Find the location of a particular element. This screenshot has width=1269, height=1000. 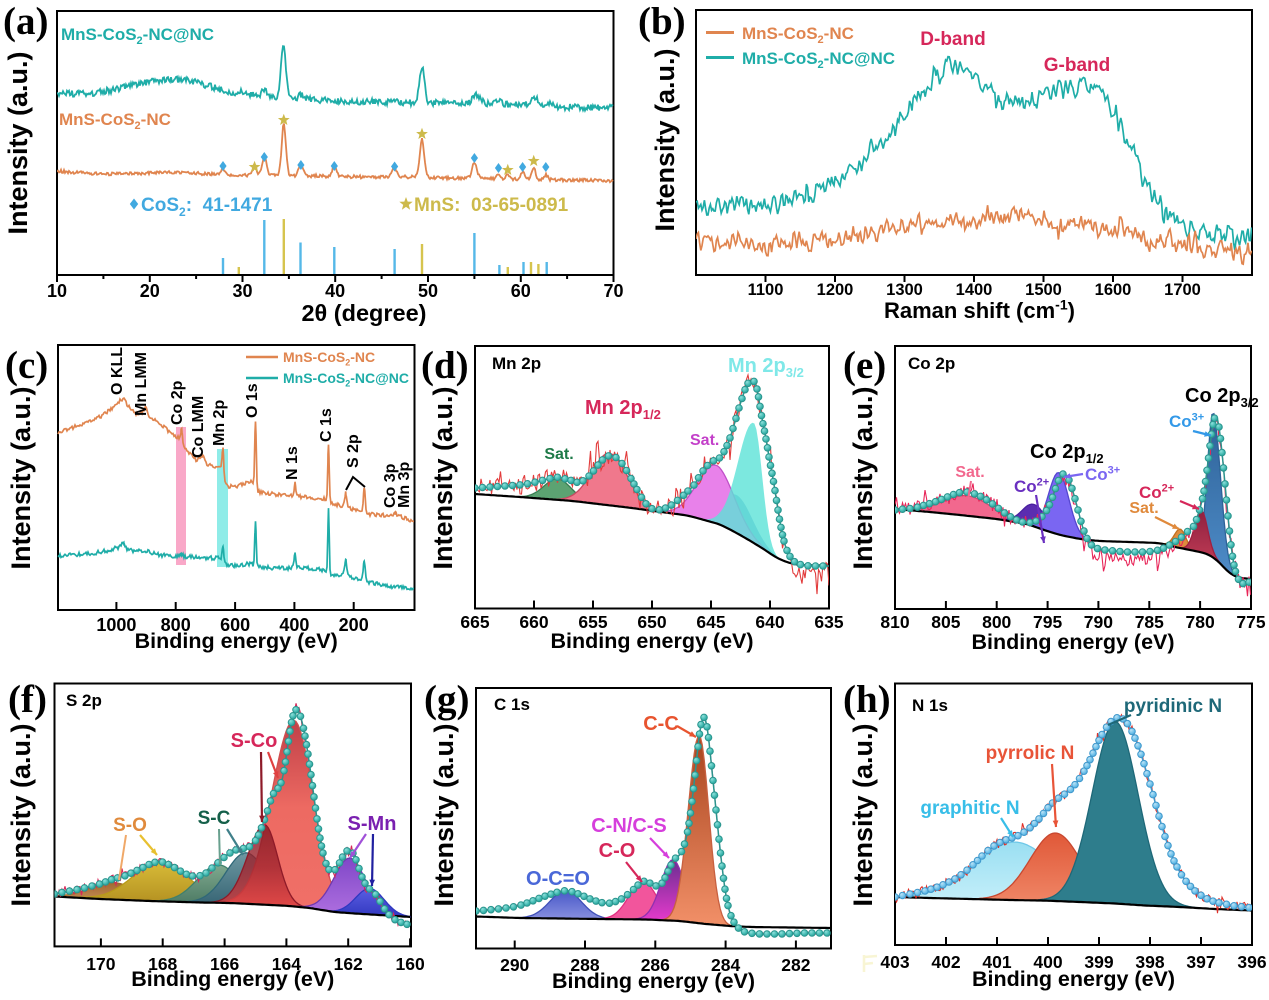

svg-text: Mn 2p3/2 is located at coordinates (766, 367).